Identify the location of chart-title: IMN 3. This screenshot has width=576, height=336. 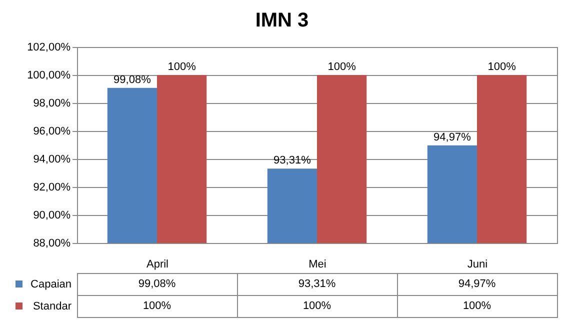
(282, 21).